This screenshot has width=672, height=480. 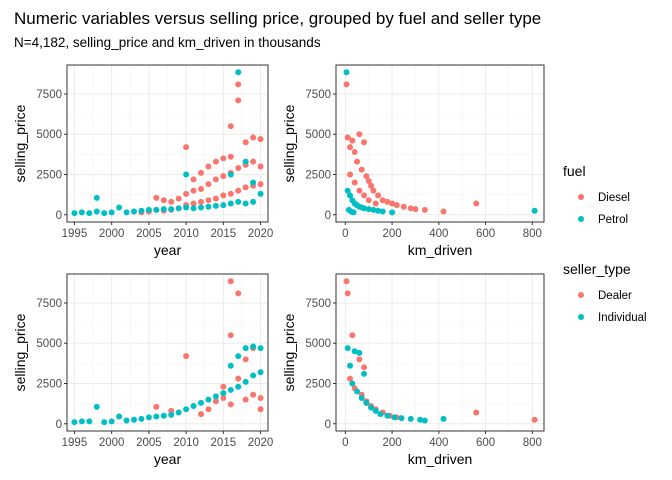 I want to click on x-tick-label: 2005, so click(x=149, y=234).